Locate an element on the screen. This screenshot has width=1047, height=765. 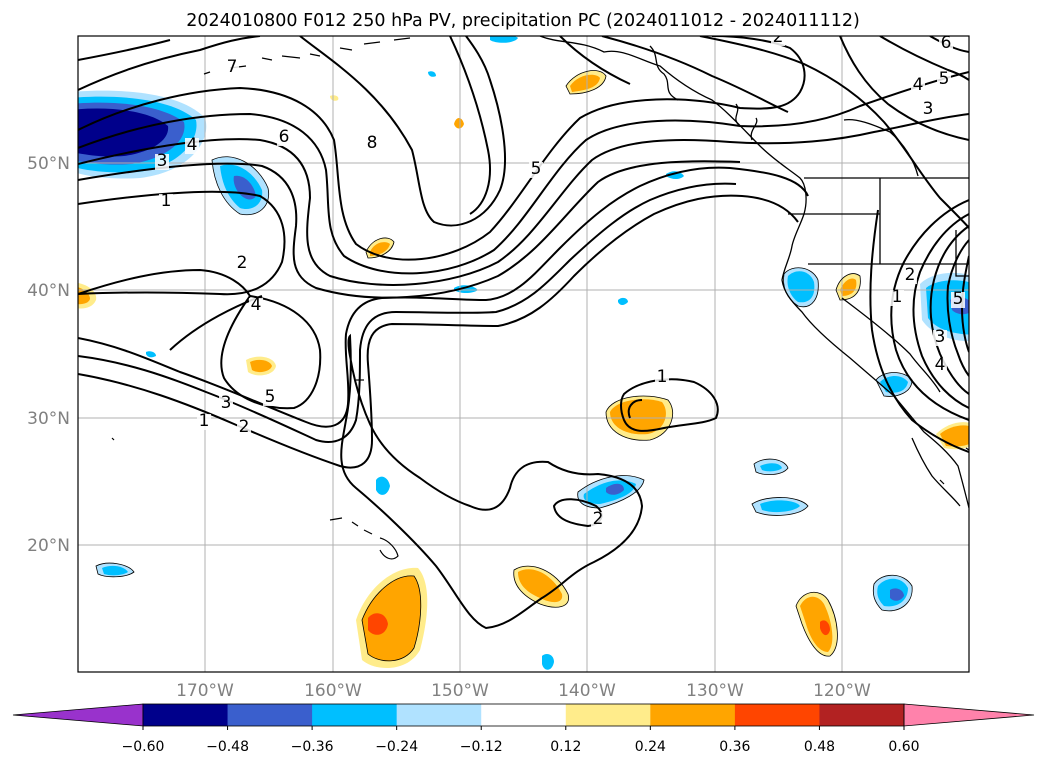
colorbar-tick-label: 0.12 is located at coordinates (565, 747).